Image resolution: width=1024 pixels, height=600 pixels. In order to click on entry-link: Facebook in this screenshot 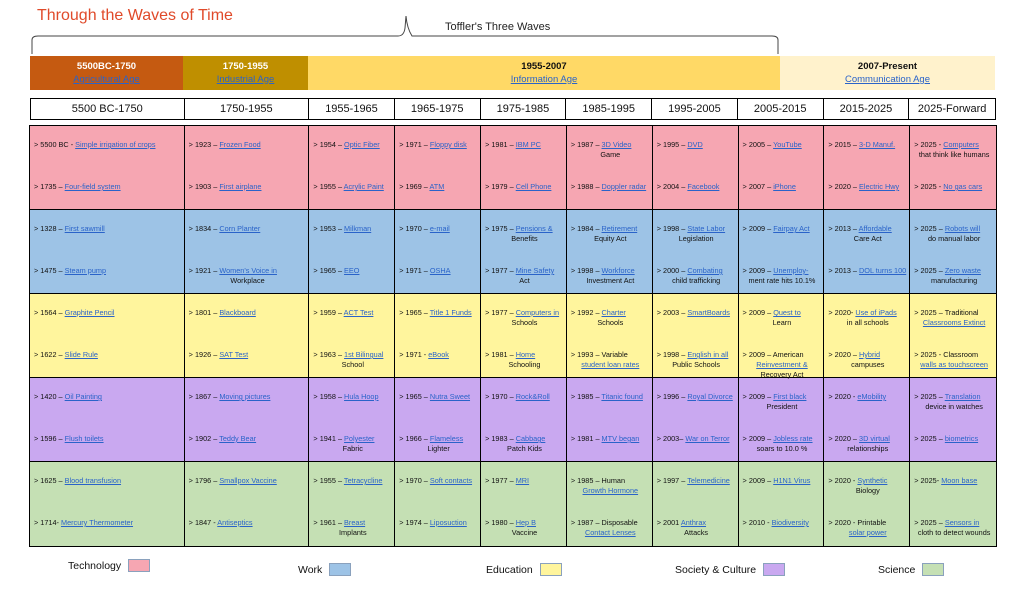, I will do `click(703, 186)`.